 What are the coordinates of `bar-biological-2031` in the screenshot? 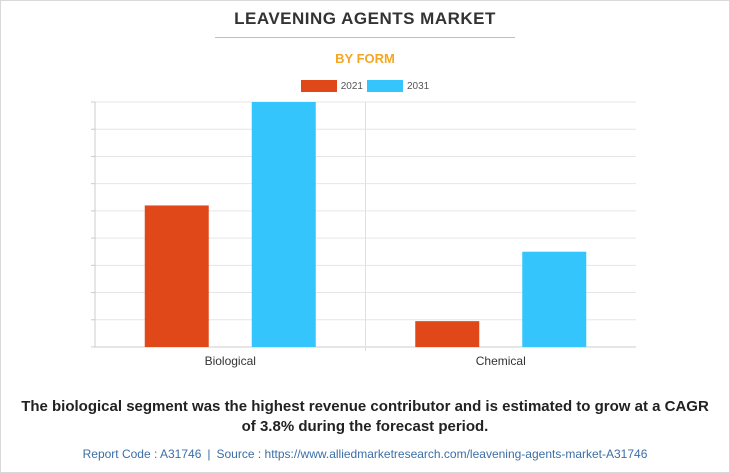 It's located at (283, 224).